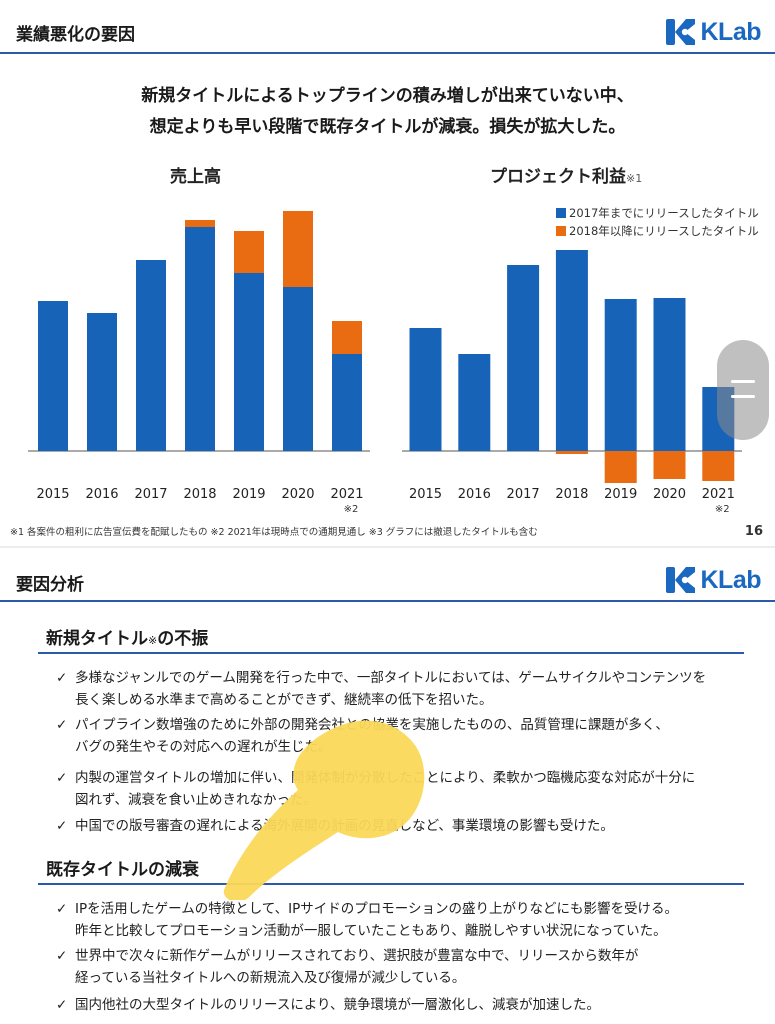 The width and height of the screenshot is (775, 1024). What do you see at coordinates (743, 390) in the screenshot?
I see `drag-handle-icon` at bounding box center [743, 390].